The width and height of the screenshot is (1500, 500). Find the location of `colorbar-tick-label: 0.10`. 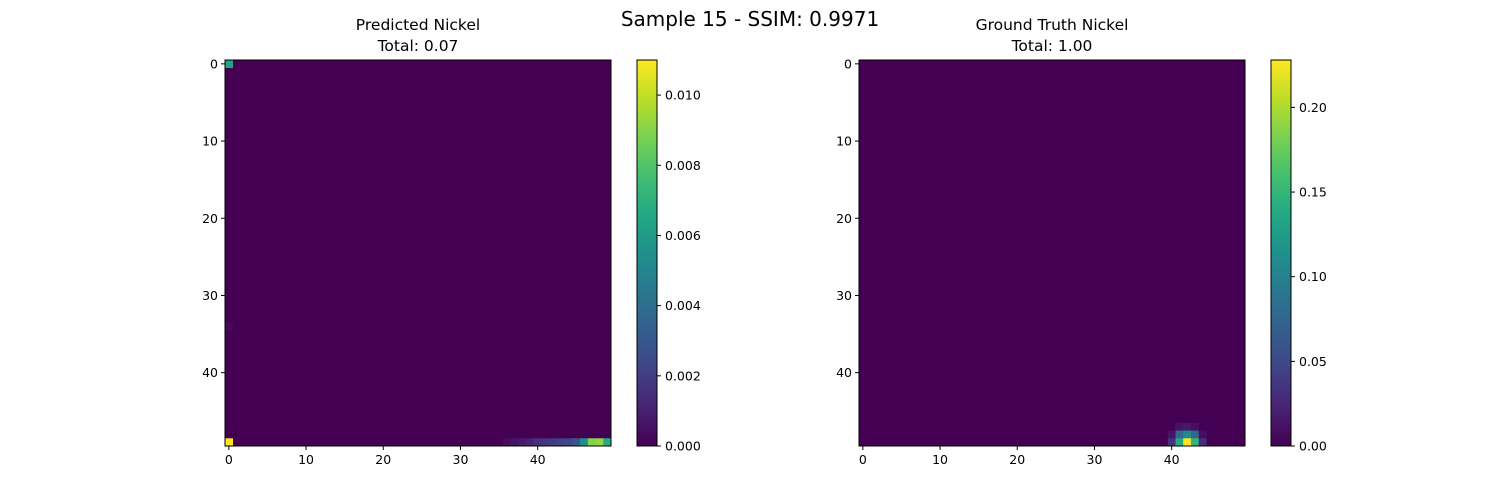

colorbar-tick-label: 0.10 is located at coordinates (1313, 276).